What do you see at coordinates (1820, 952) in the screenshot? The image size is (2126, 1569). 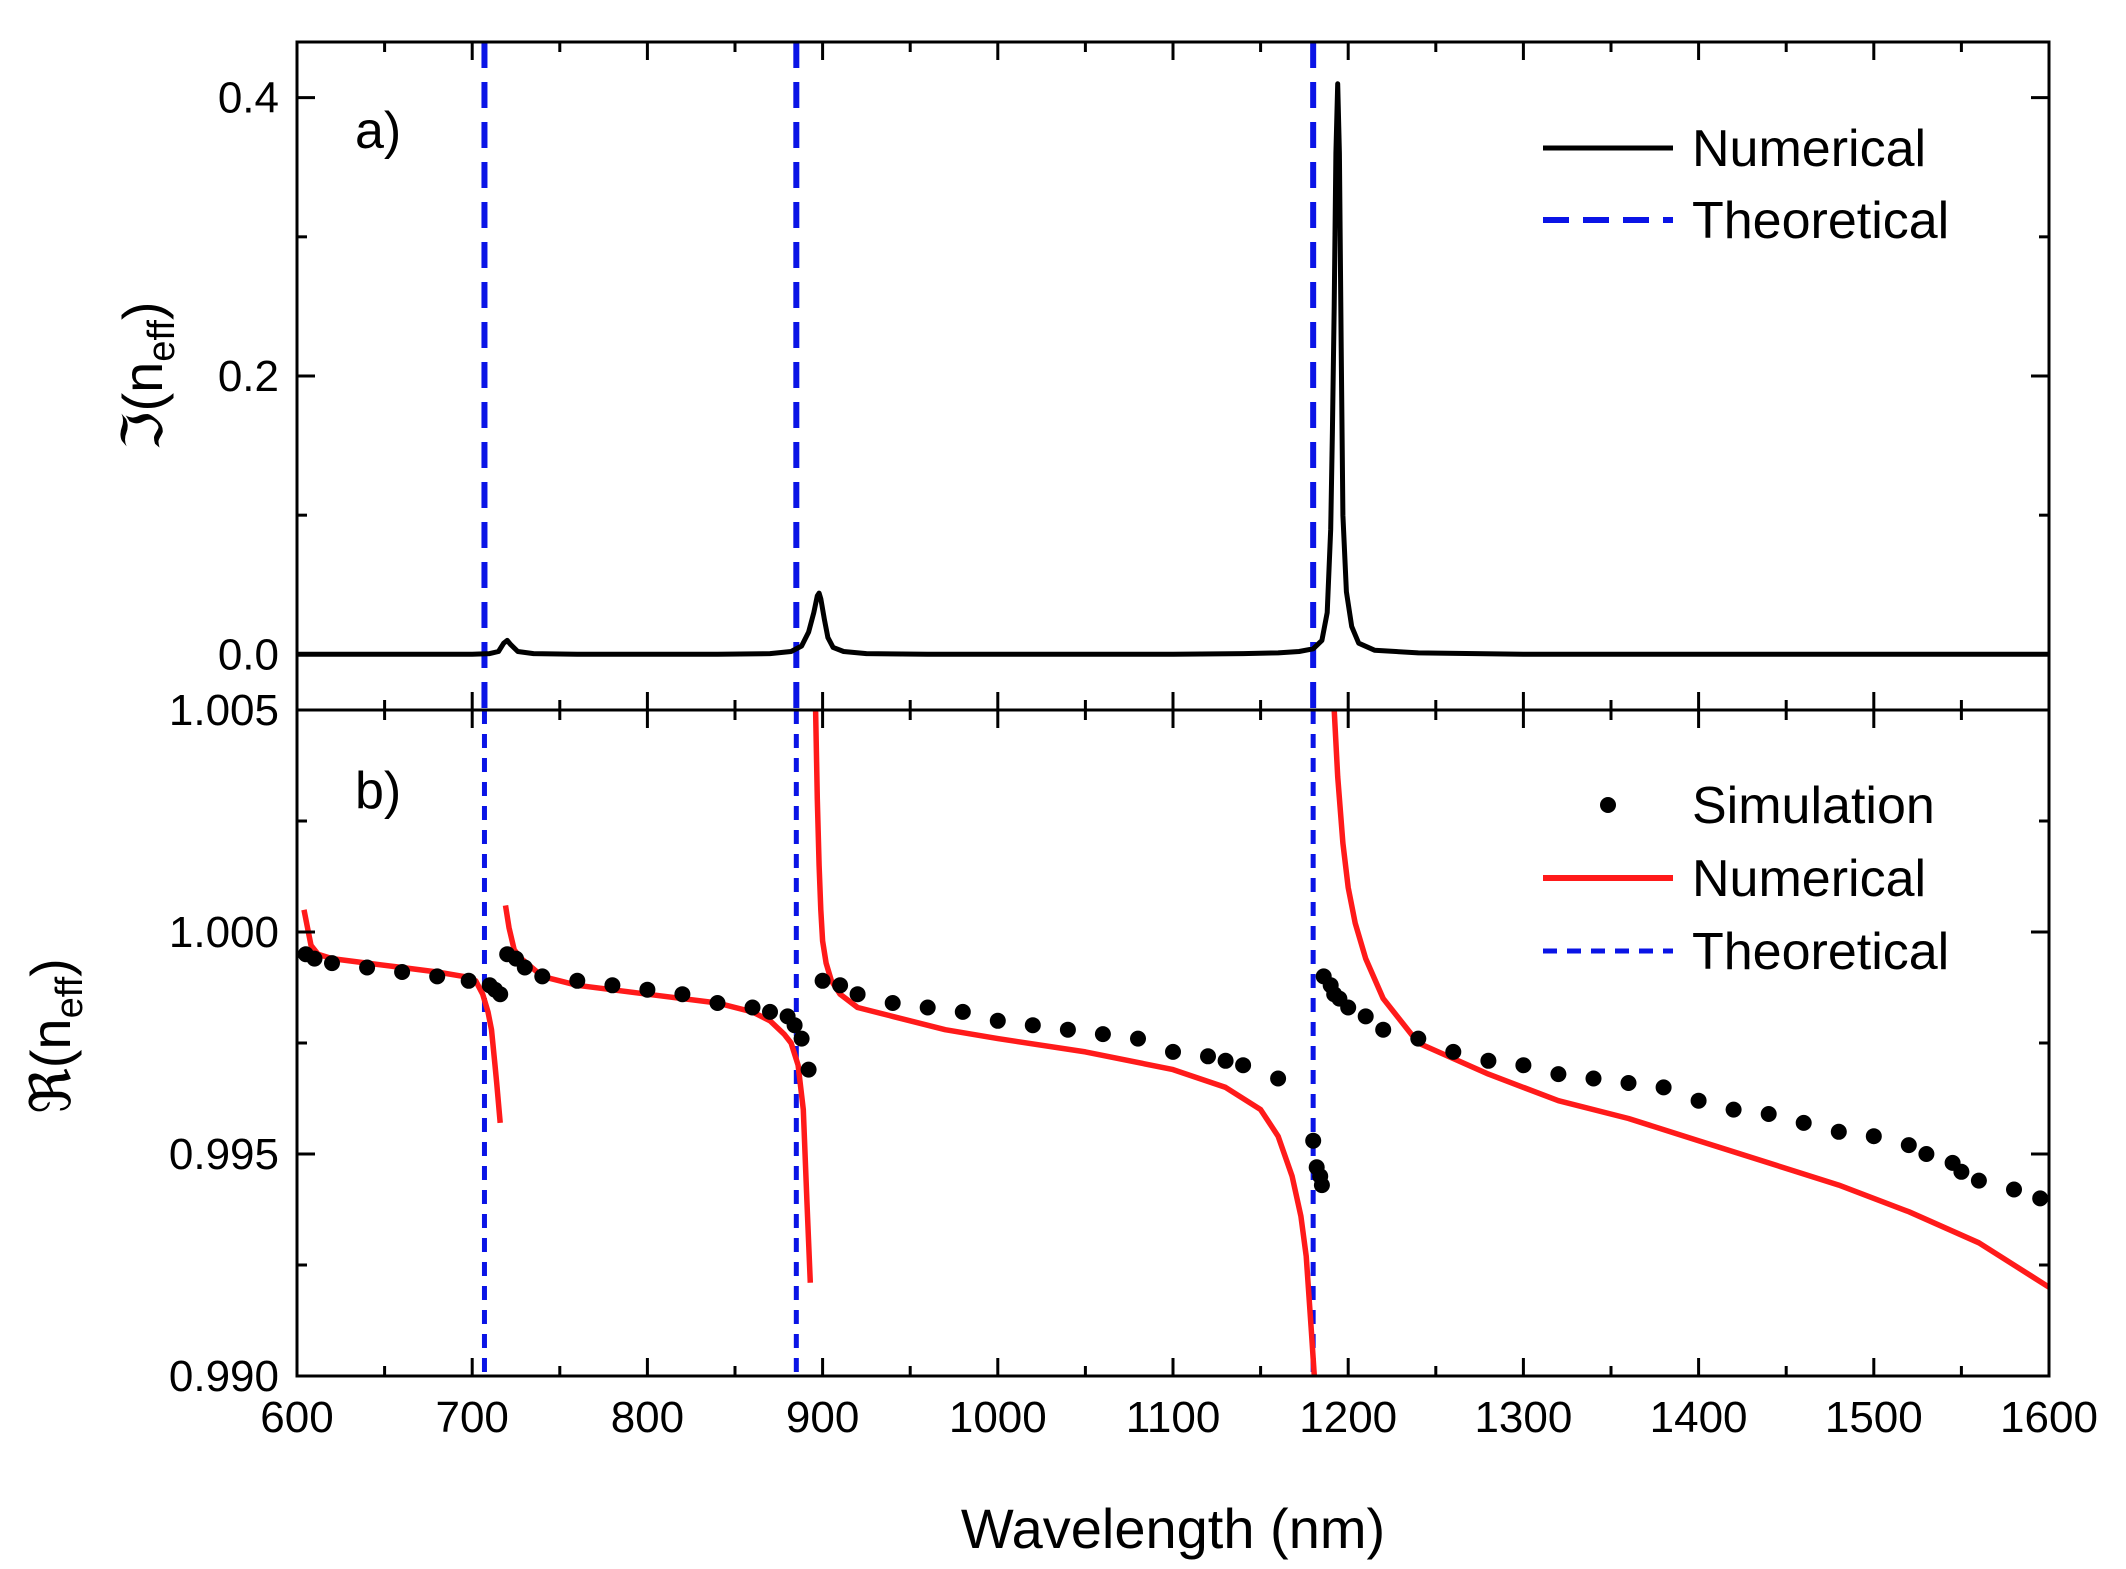 I see `legend-b-theoretical-label: Theoretical` at bounding box center [1820, 952].